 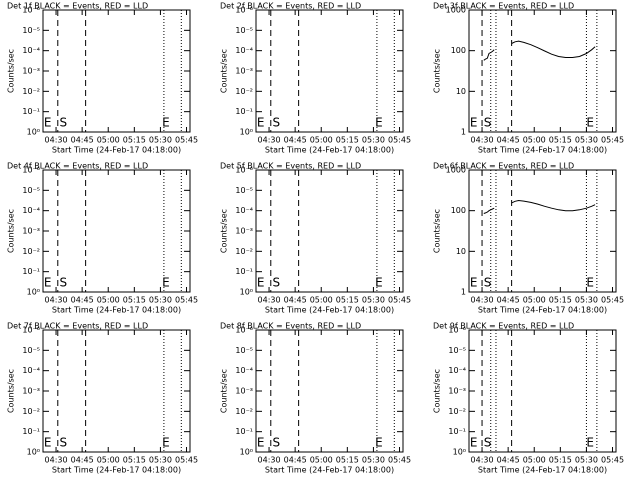 I want to click on panel-title: Det 1f BLACK = Events, RED = LLD, so click(x=77, y=6).